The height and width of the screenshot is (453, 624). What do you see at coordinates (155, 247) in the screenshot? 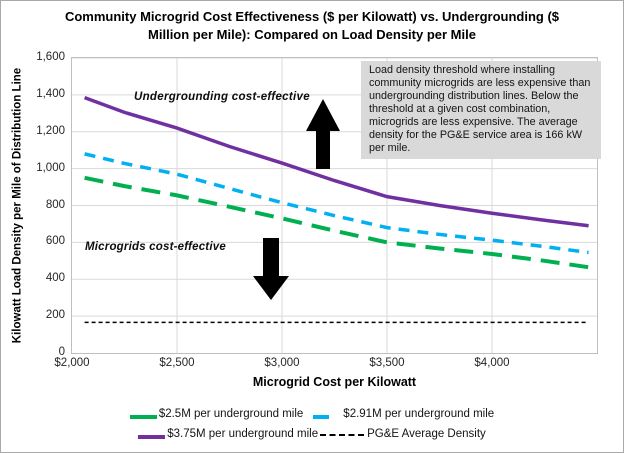
I see `microgrids-region-label: Microgrids cost-effective` at bounding box center [155, 247].